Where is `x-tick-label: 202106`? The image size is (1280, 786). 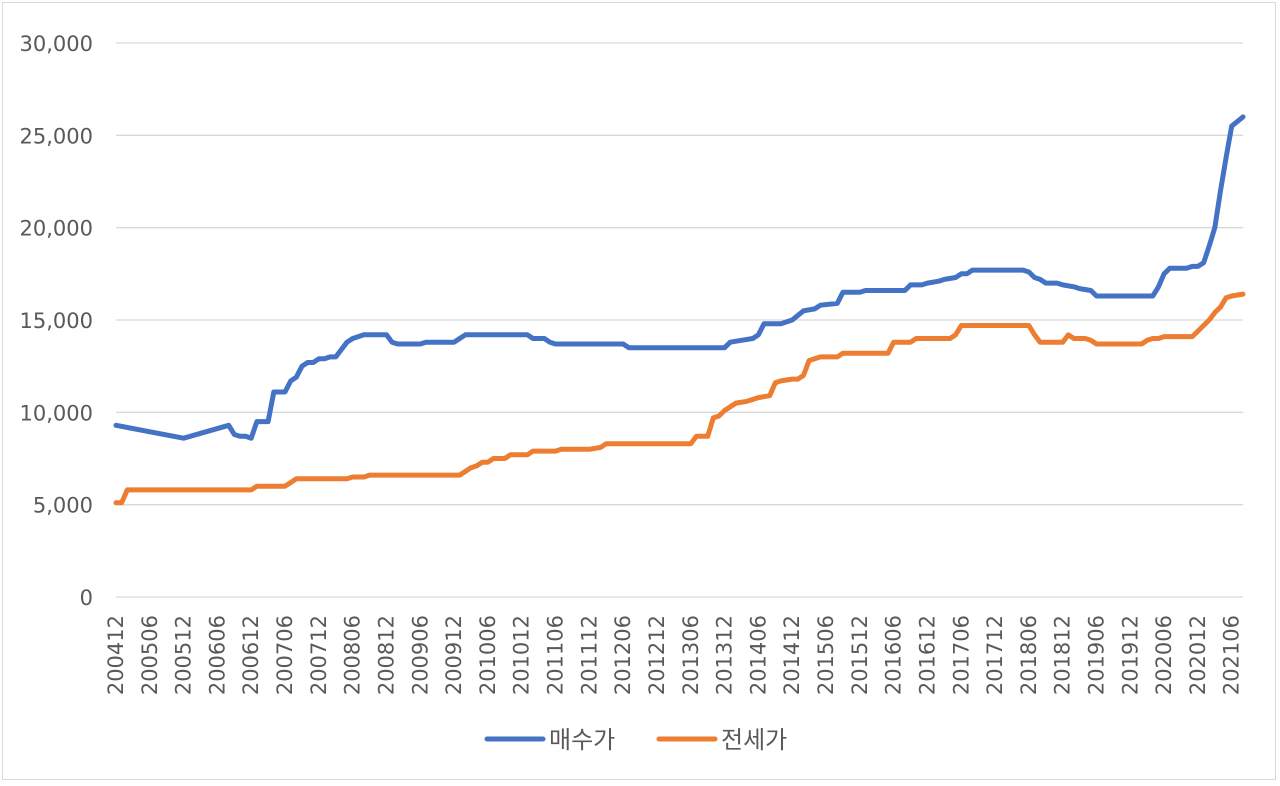 x-tick-label: 202106 is located at coordinates (1232, 655).